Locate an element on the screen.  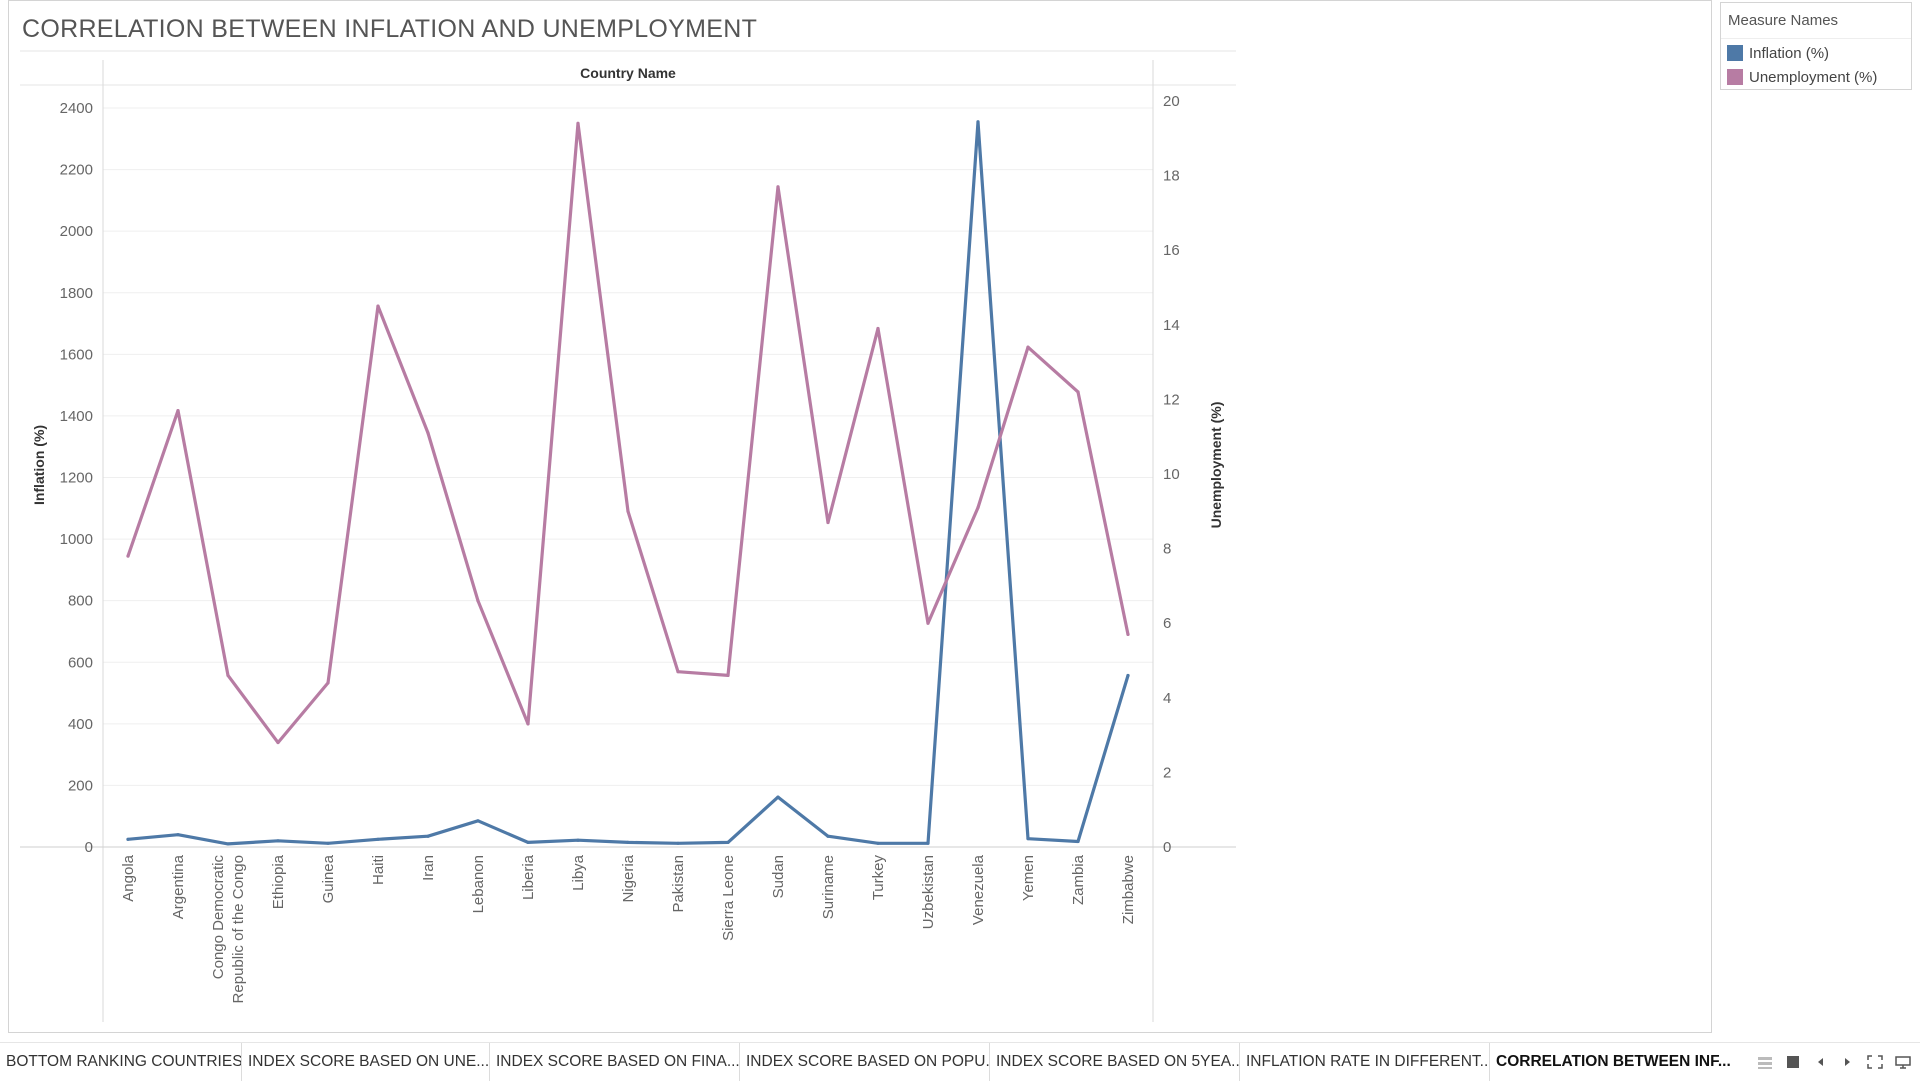
y-tick-label: 0 is located at coordinates (89, 847).